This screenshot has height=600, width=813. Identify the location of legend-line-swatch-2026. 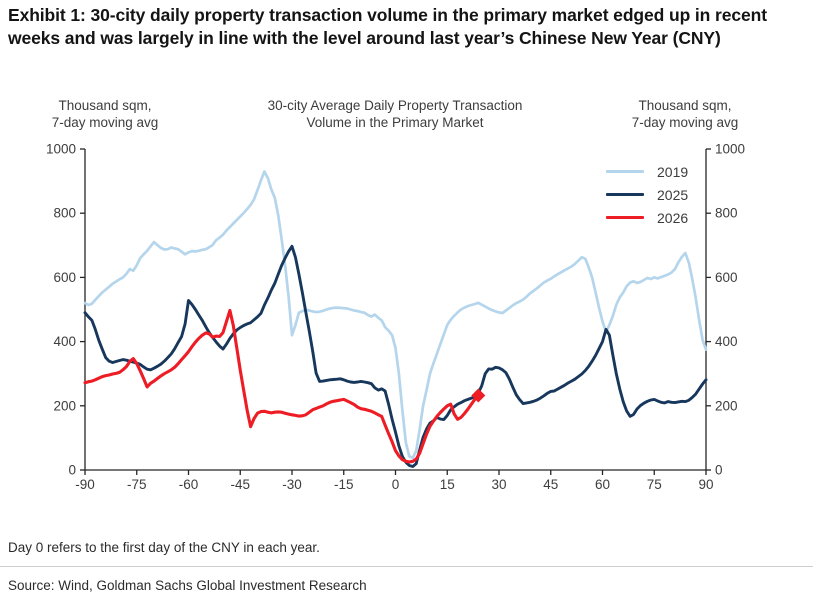
(625, 217).